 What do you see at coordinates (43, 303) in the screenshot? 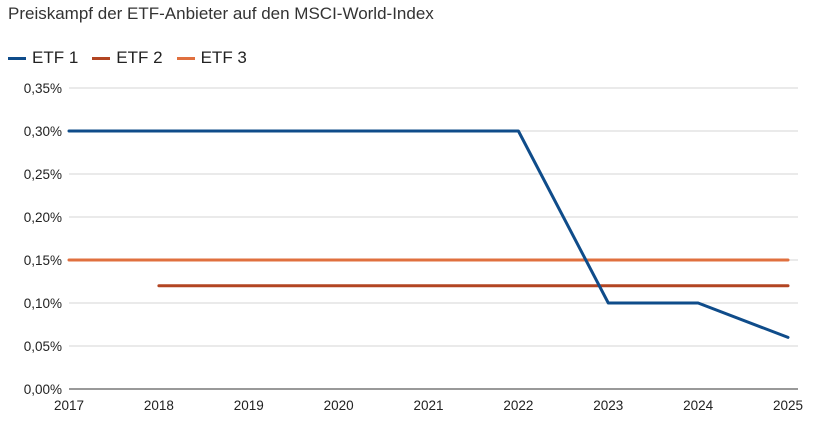
I see `y-tick-label: 0,10%` at bounding box center [43, 303].